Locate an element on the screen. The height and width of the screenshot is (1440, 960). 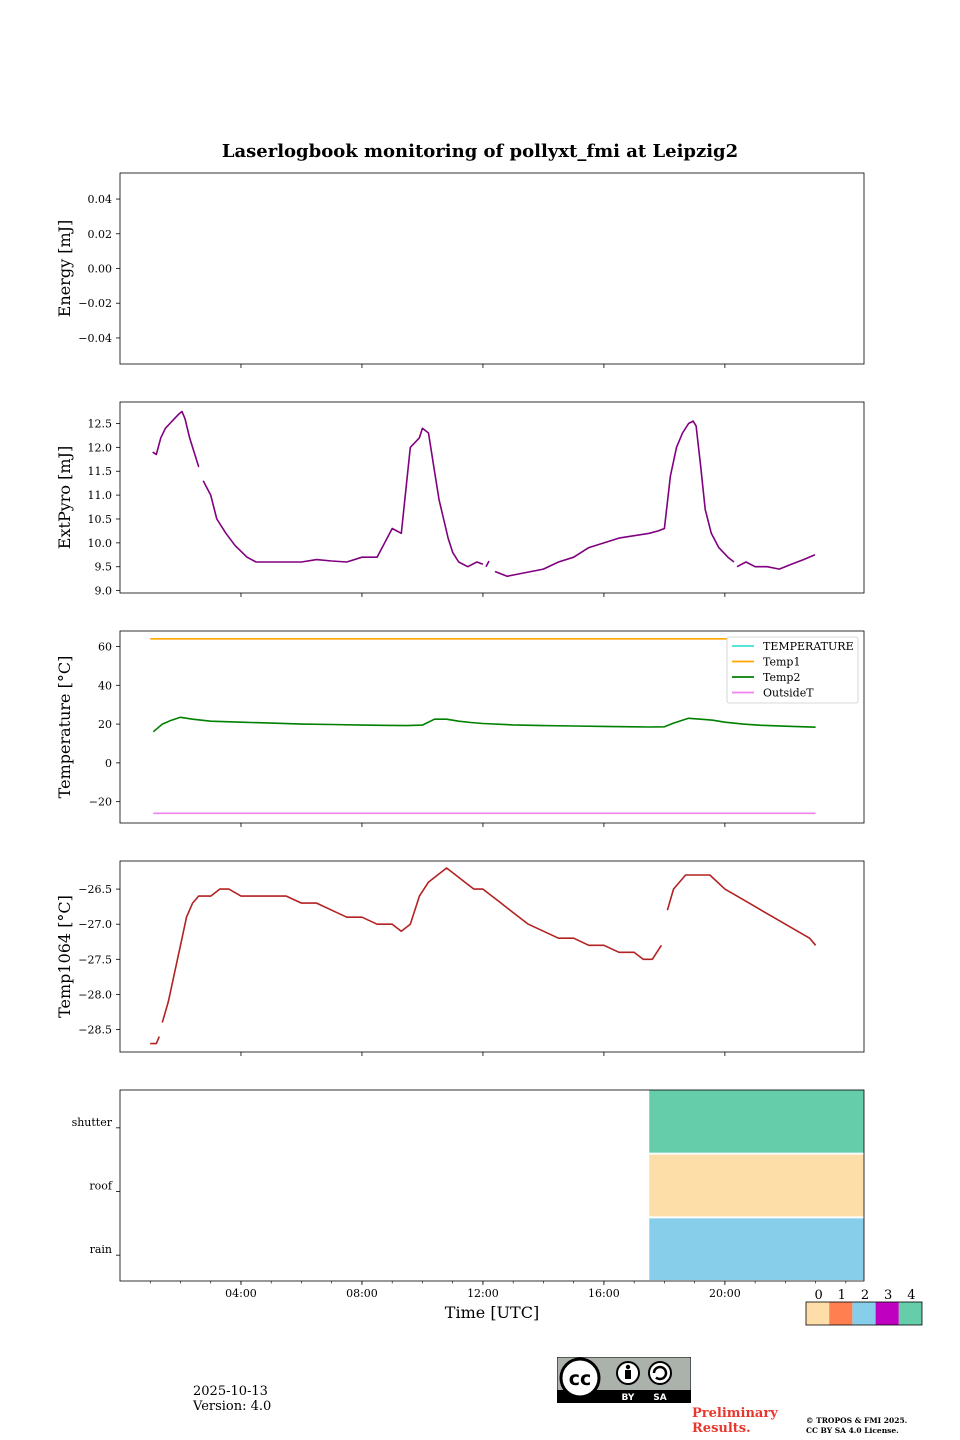
preliminary-note: Preliminary Results. is located at coordinates (735, 1421).